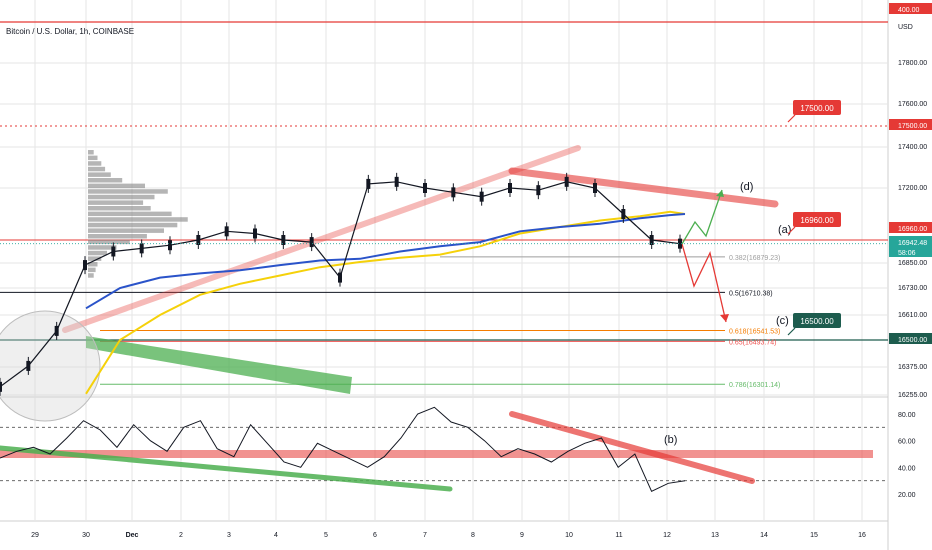 This screenshot has width=932, height=550. Describe the element at coordinates (754, 332) in the screenshot. I see `fib-level-label: 0.618(16541.53)` at that location.